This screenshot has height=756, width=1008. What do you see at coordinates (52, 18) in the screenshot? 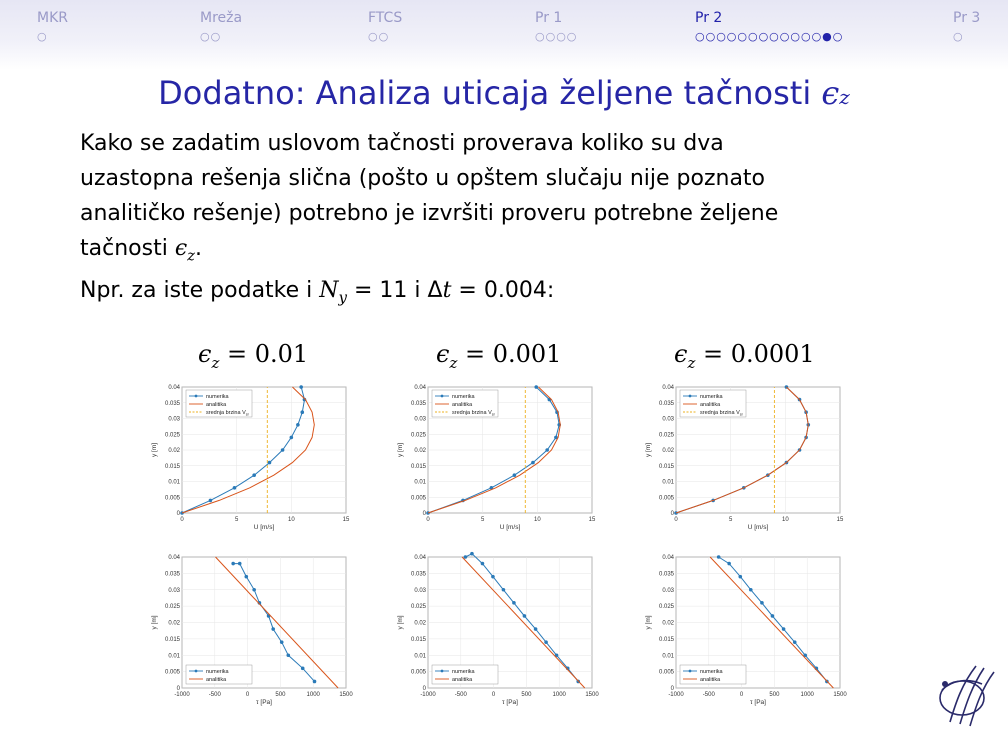
I see `nav-item-mkr: MKR` at bounding box center [52, 18].